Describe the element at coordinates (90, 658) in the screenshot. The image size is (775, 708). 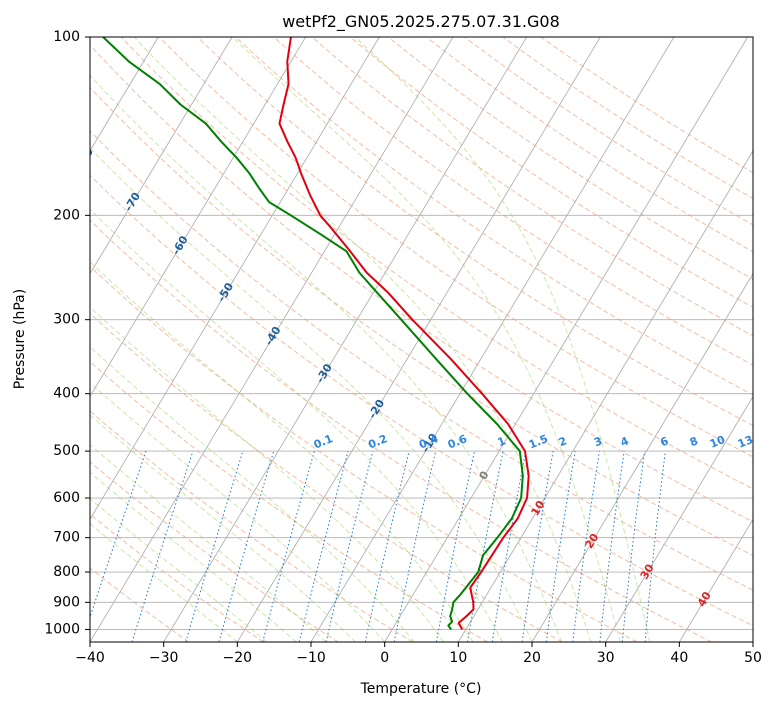
I see `x-tick-label: −40` at that location.